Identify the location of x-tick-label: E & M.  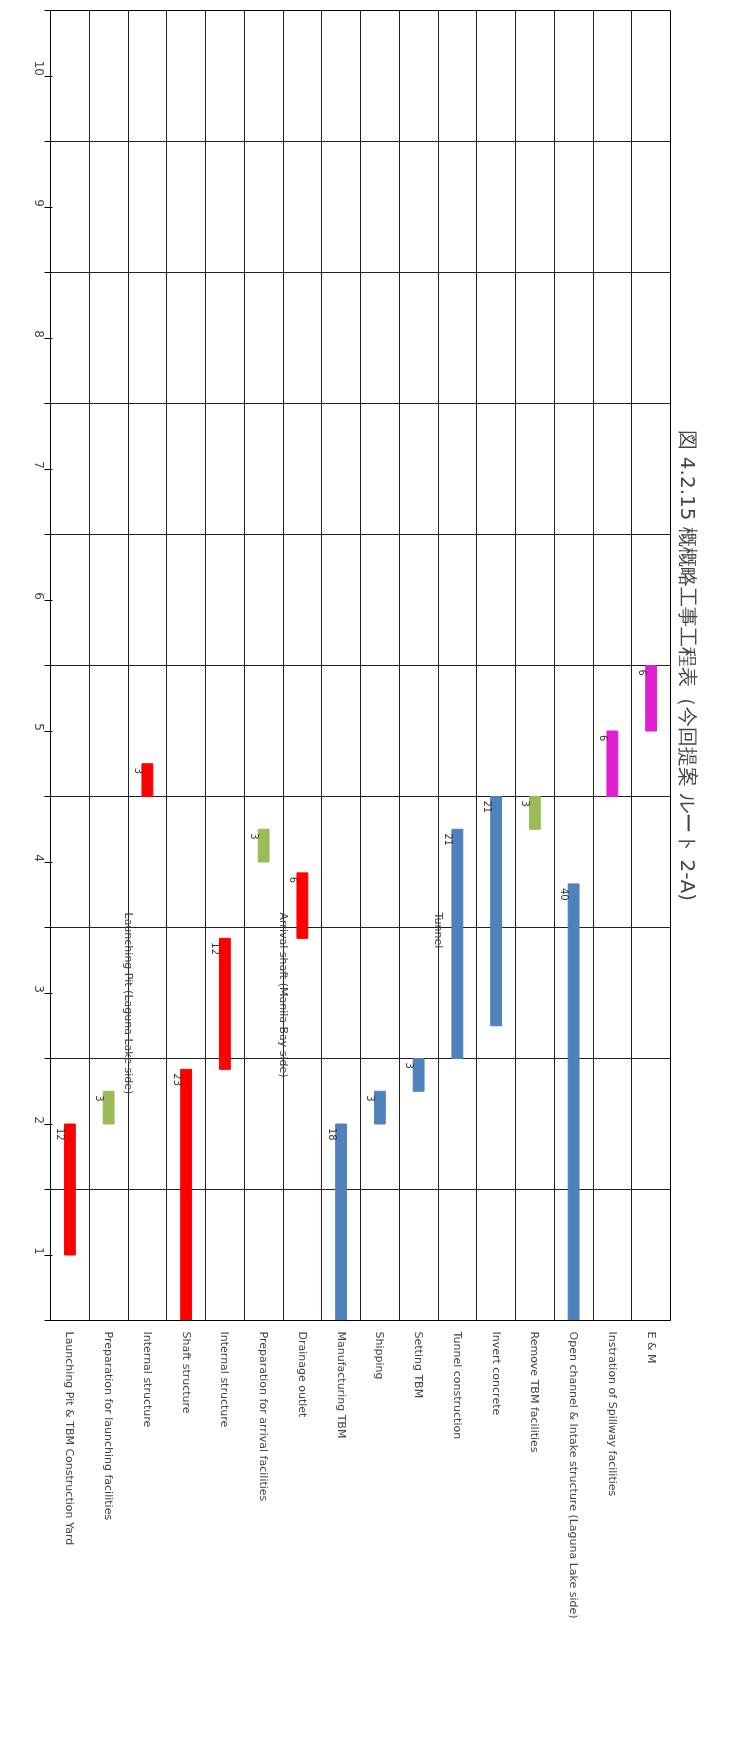
(651, 1347).